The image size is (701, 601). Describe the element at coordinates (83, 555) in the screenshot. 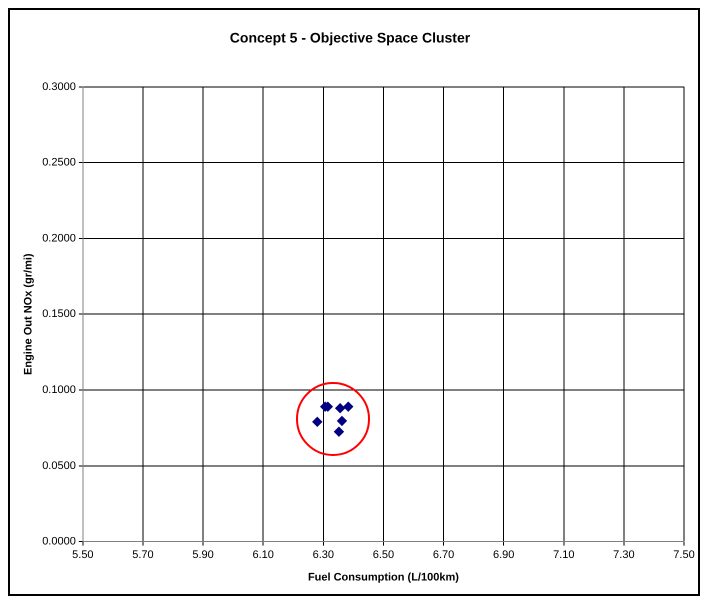

I see `x-tick-label: 5.50` at that location.